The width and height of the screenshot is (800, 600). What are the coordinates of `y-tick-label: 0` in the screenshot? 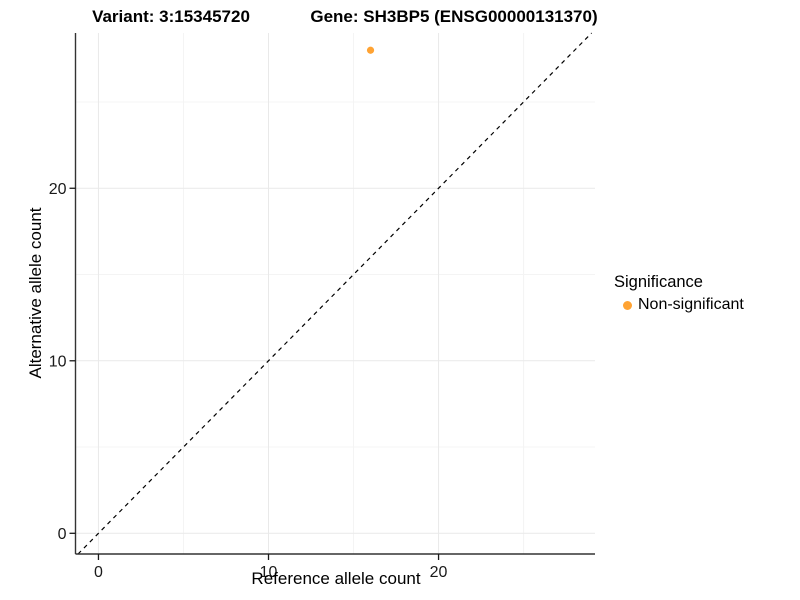 It's located at (62, 534).